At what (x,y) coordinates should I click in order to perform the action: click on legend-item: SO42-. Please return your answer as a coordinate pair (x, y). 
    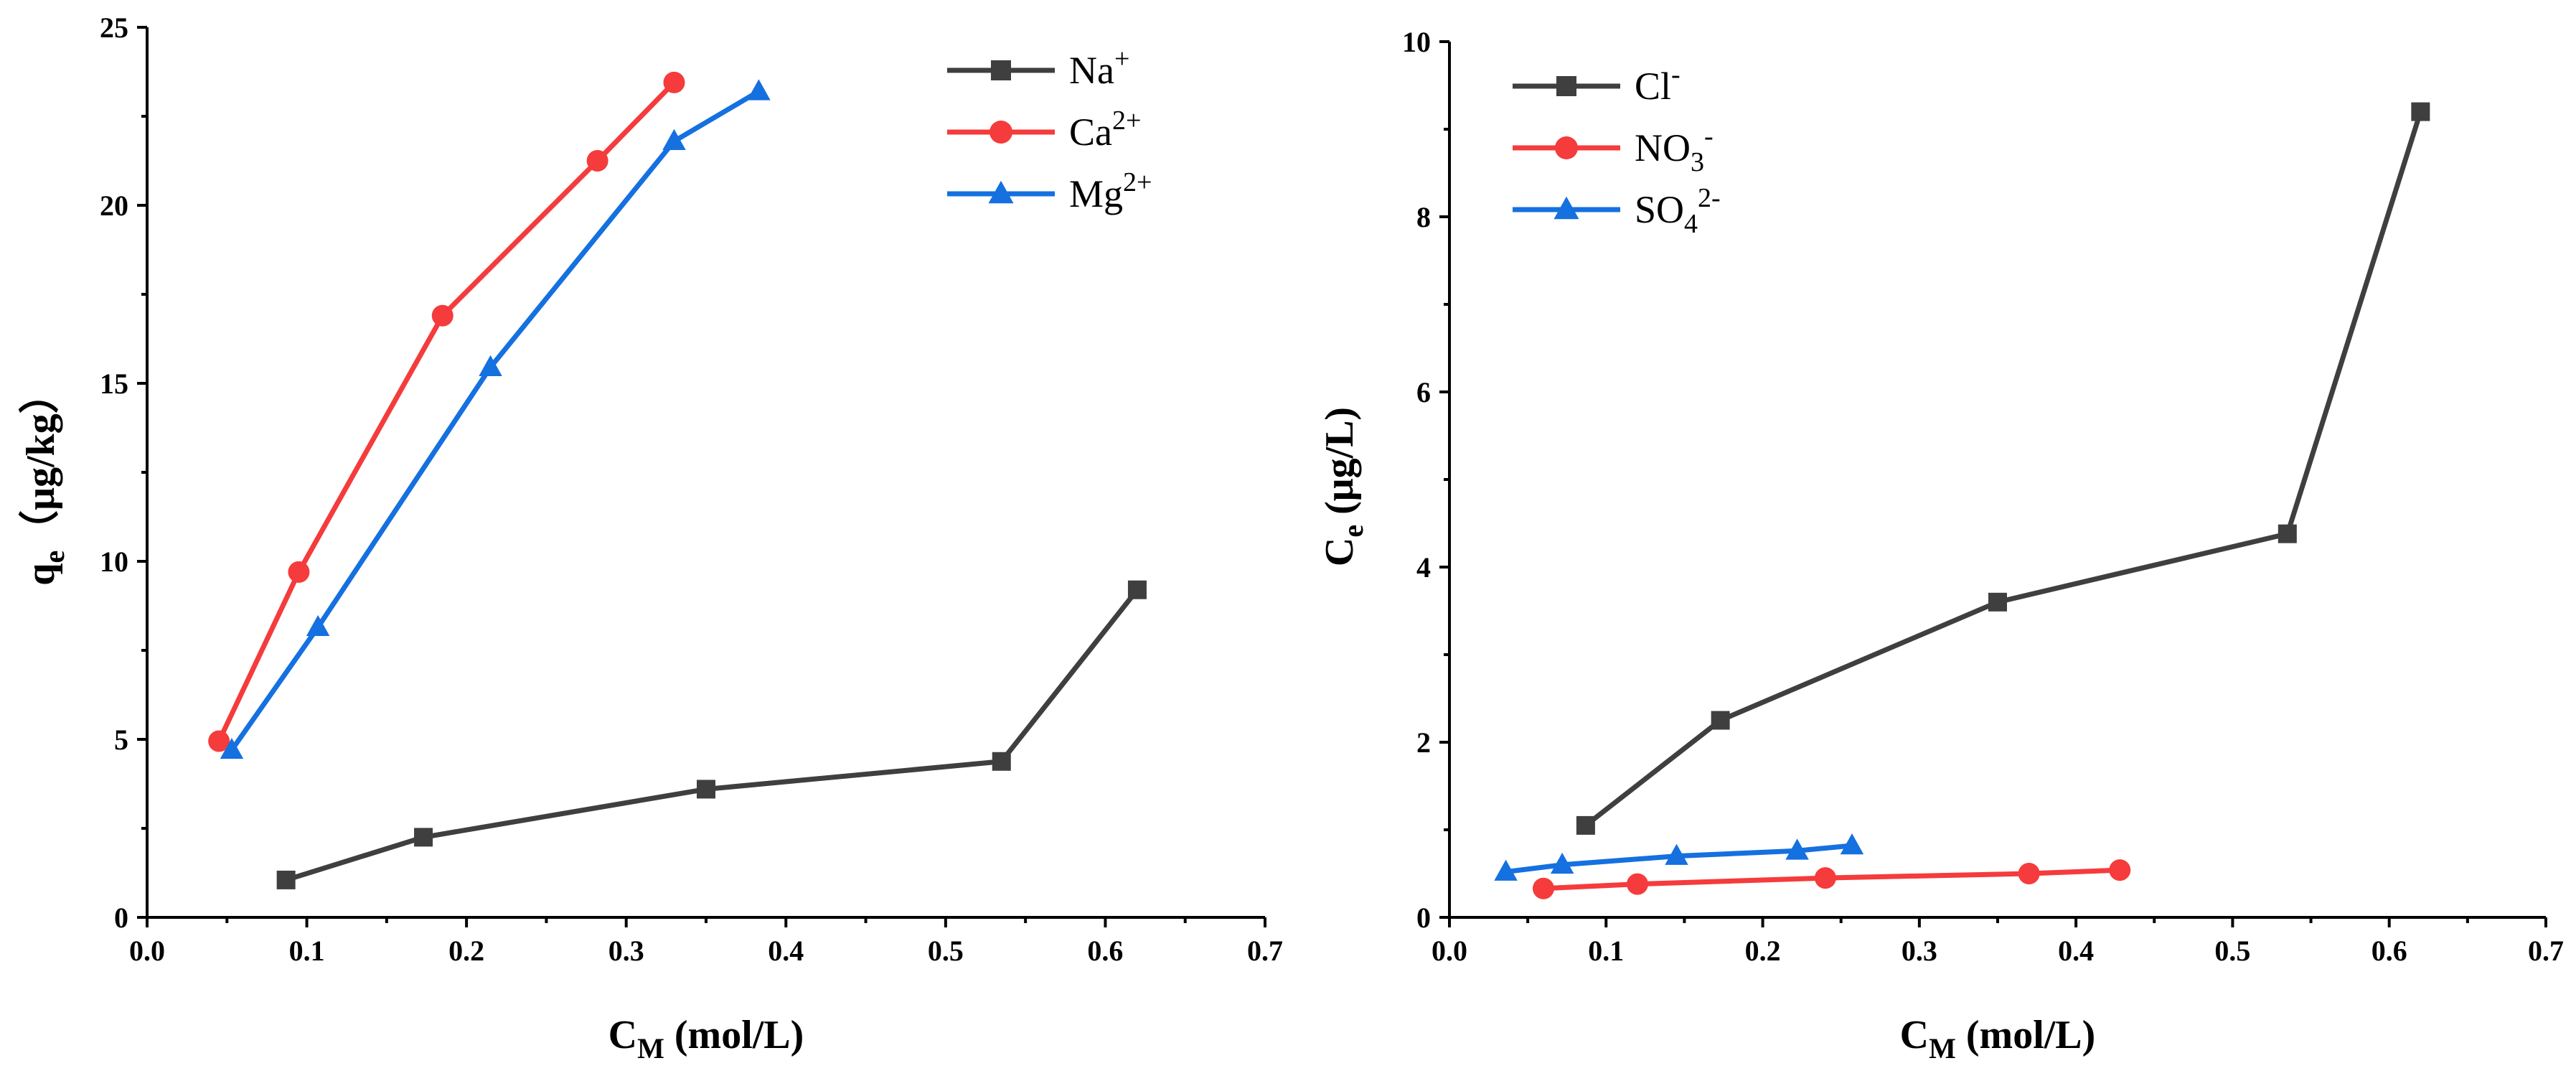
    Looking at the image, I should click on (1617, 211).